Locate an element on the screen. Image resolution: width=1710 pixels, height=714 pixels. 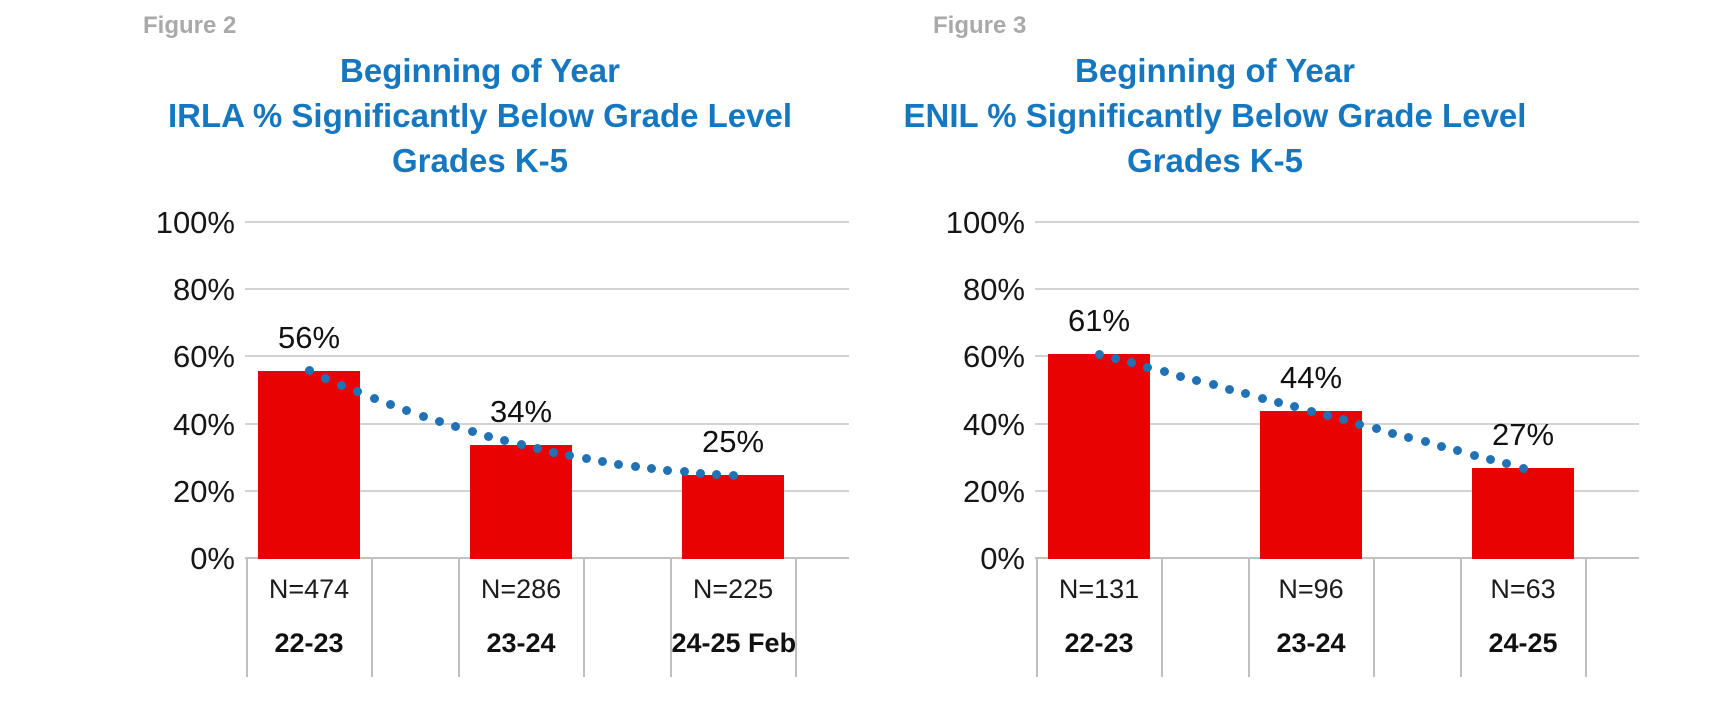
bar-value-label: 56% is located at coordinates (309, 337).